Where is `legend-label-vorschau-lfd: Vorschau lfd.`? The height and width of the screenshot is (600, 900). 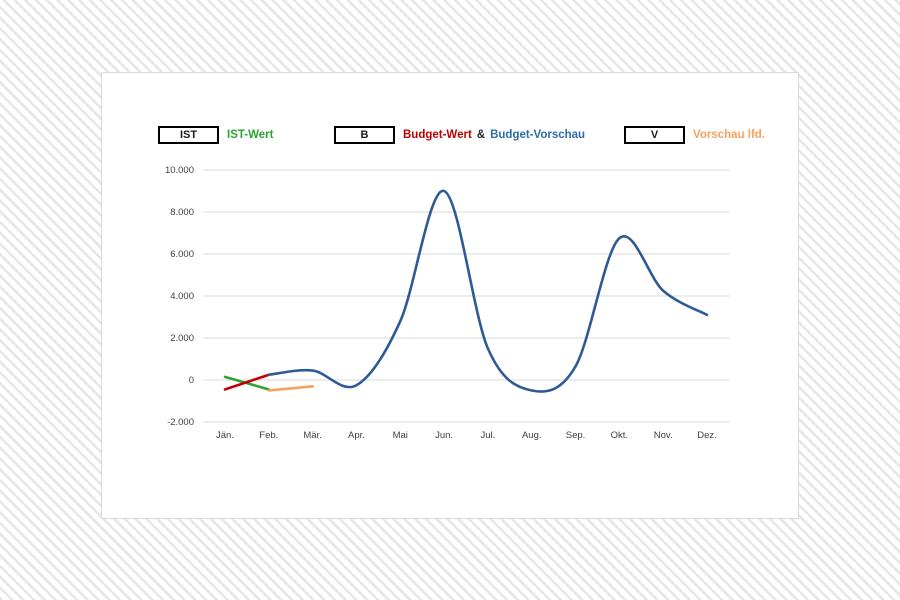 legend-label-vorschau-lfd: Vorschau lfd. is located at coordinates (729, 135).